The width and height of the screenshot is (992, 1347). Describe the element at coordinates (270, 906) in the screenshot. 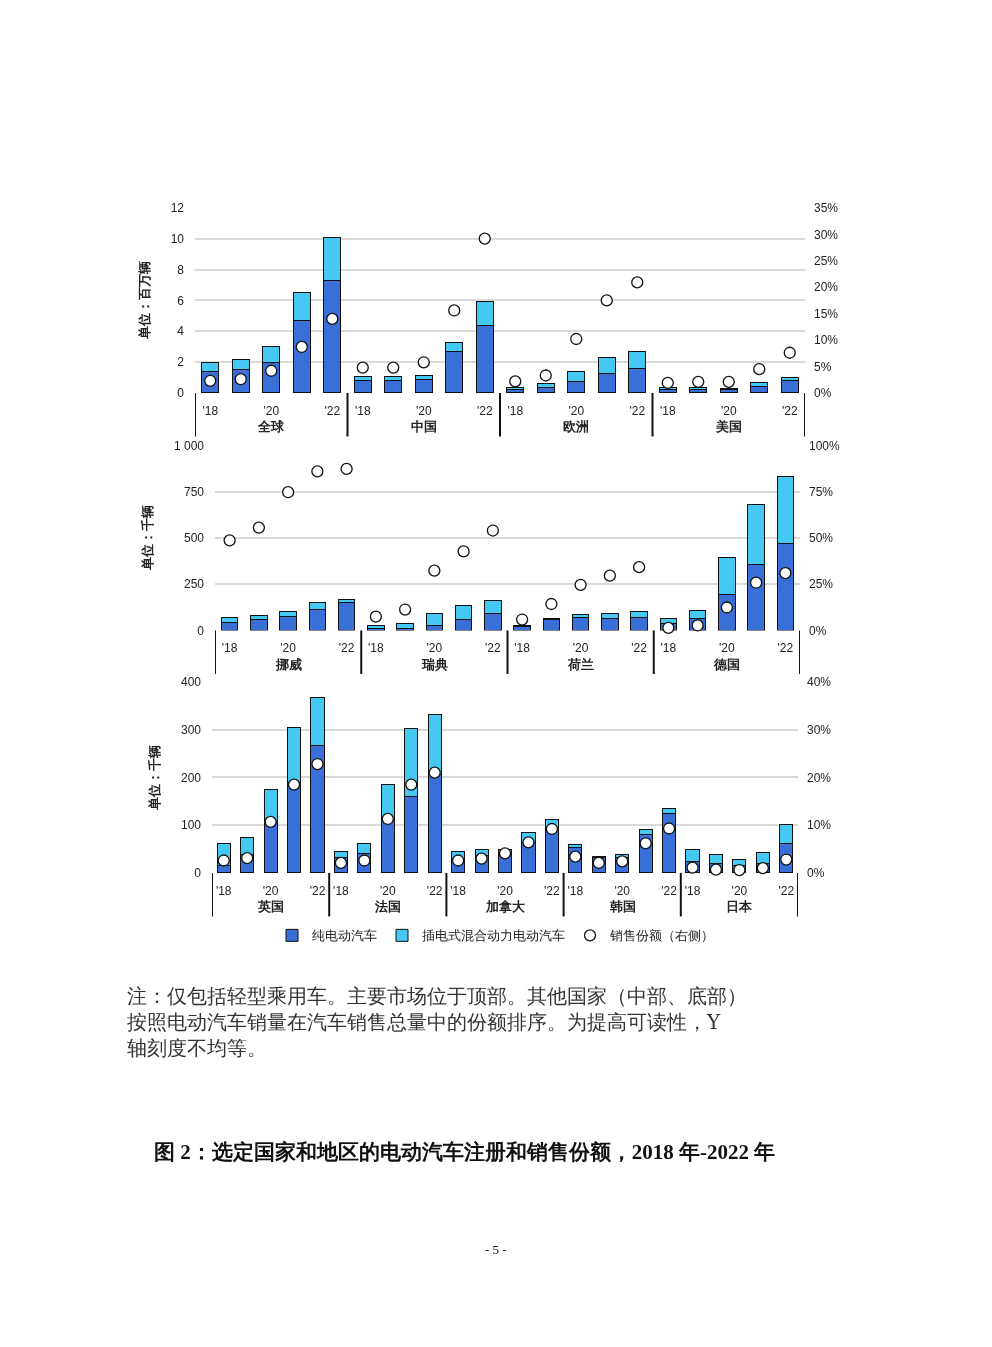

I see `text: 英国` at that location.